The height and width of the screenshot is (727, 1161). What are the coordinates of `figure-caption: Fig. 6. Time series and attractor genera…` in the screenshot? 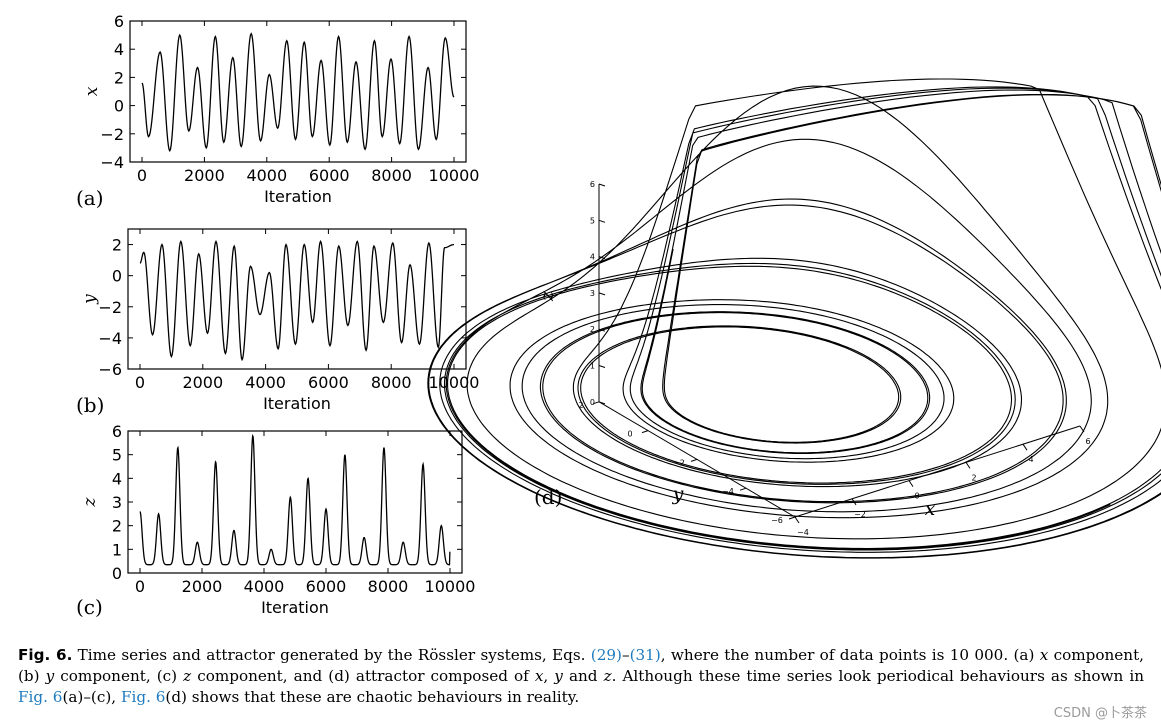 It's located at (581, 676).